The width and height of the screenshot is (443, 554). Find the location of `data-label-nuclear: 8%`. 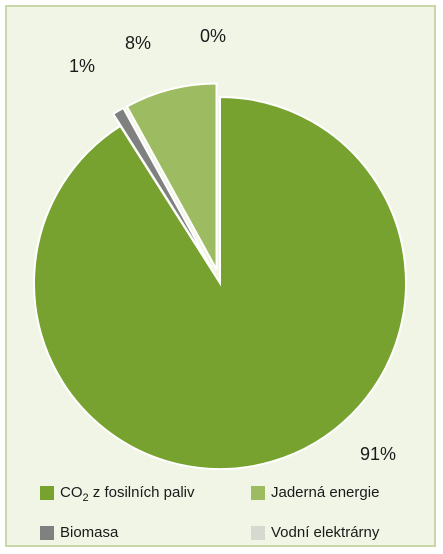

data-label-nuclear: 8% is located at coordinates (138, 43).